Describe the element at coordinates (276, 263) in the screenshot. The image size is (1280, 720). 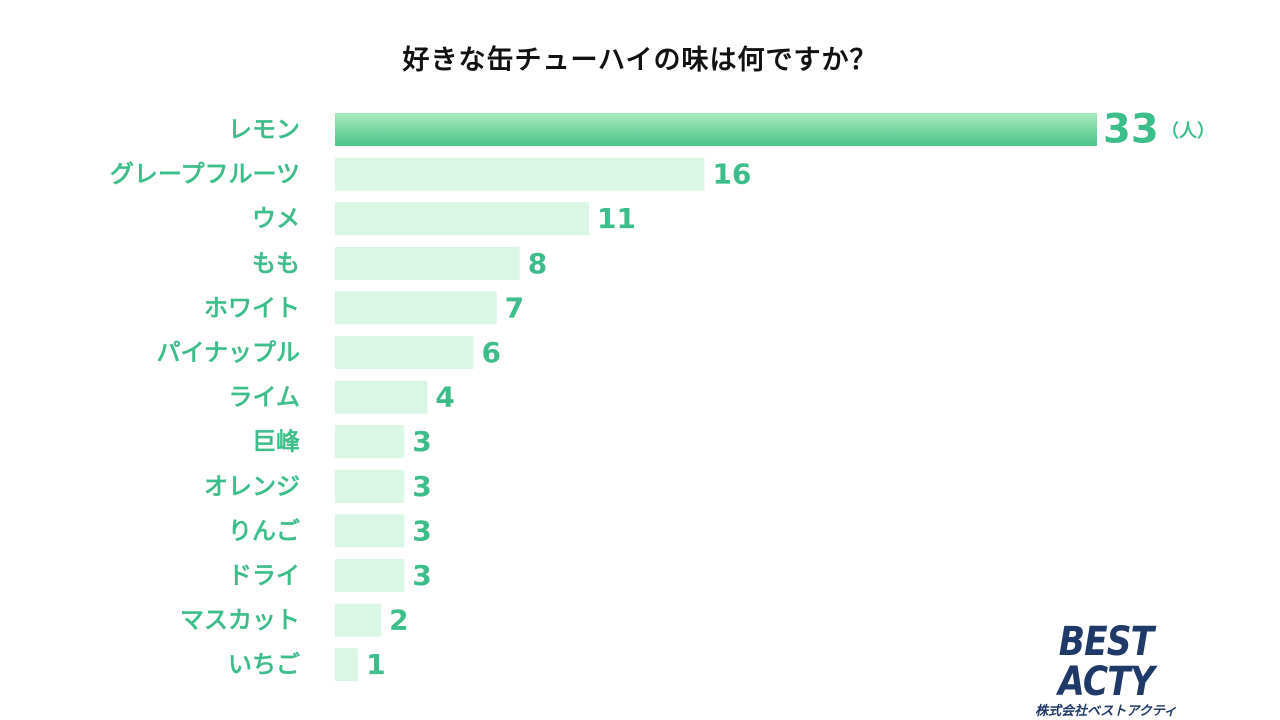
I see `category-label: もも` at that location.